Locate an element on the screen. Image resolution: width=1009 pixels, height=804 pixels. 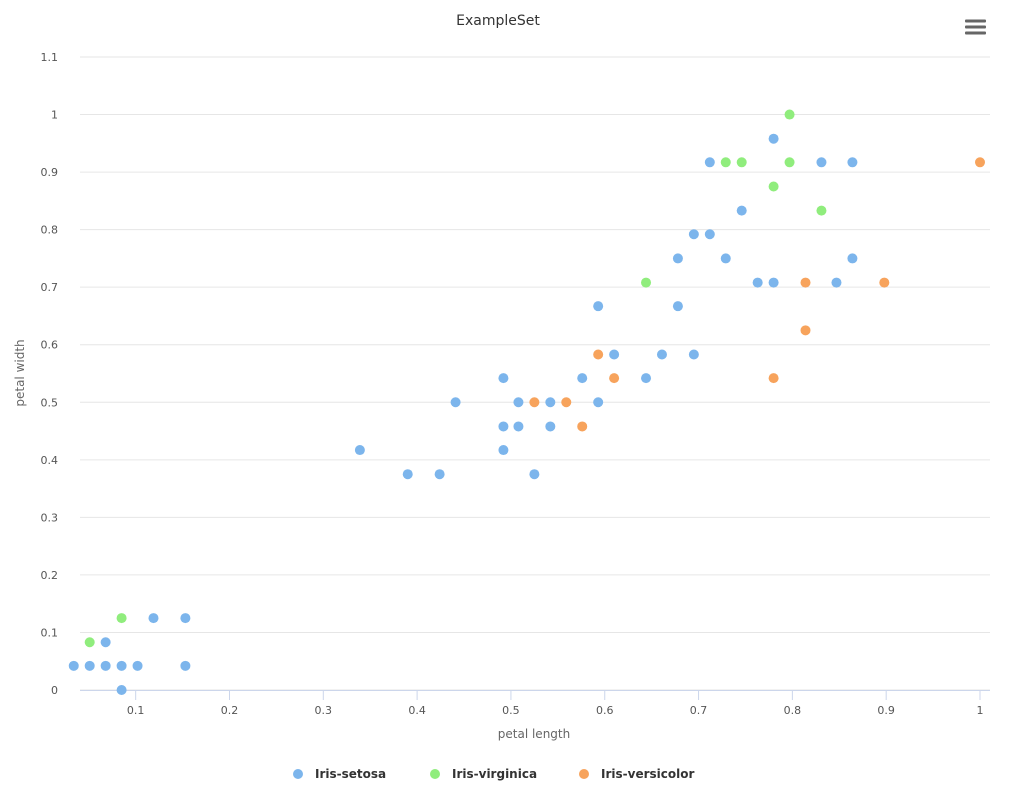
x-tick-label: 0.5 is located at coordinates (511, 710).